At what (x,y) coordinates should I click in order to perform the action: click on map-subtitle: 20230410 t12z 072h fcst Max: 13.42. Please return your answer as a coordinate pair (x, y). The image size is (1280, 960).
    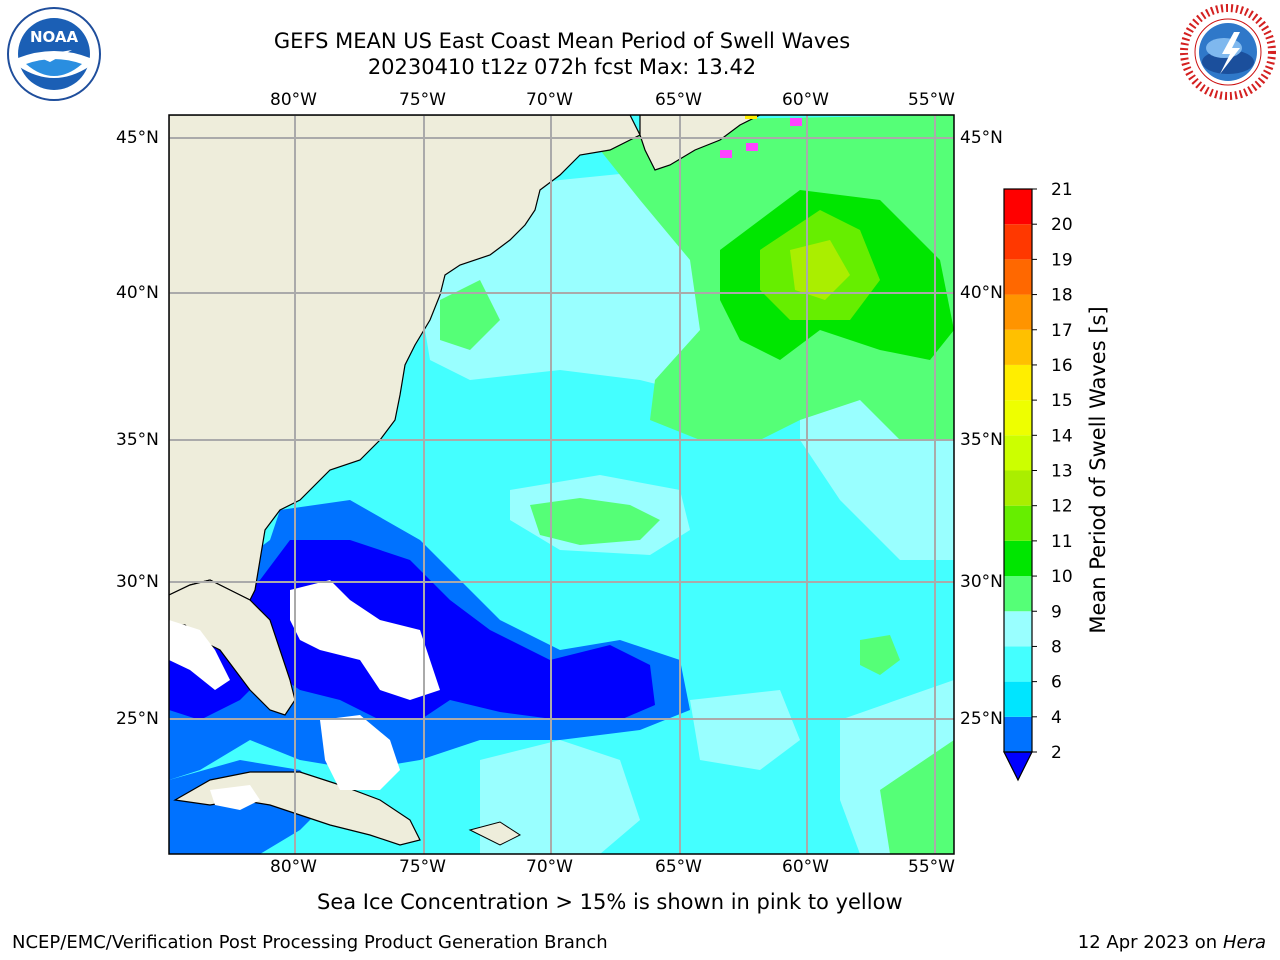
    Looking at the image, I should click on (562, 67).